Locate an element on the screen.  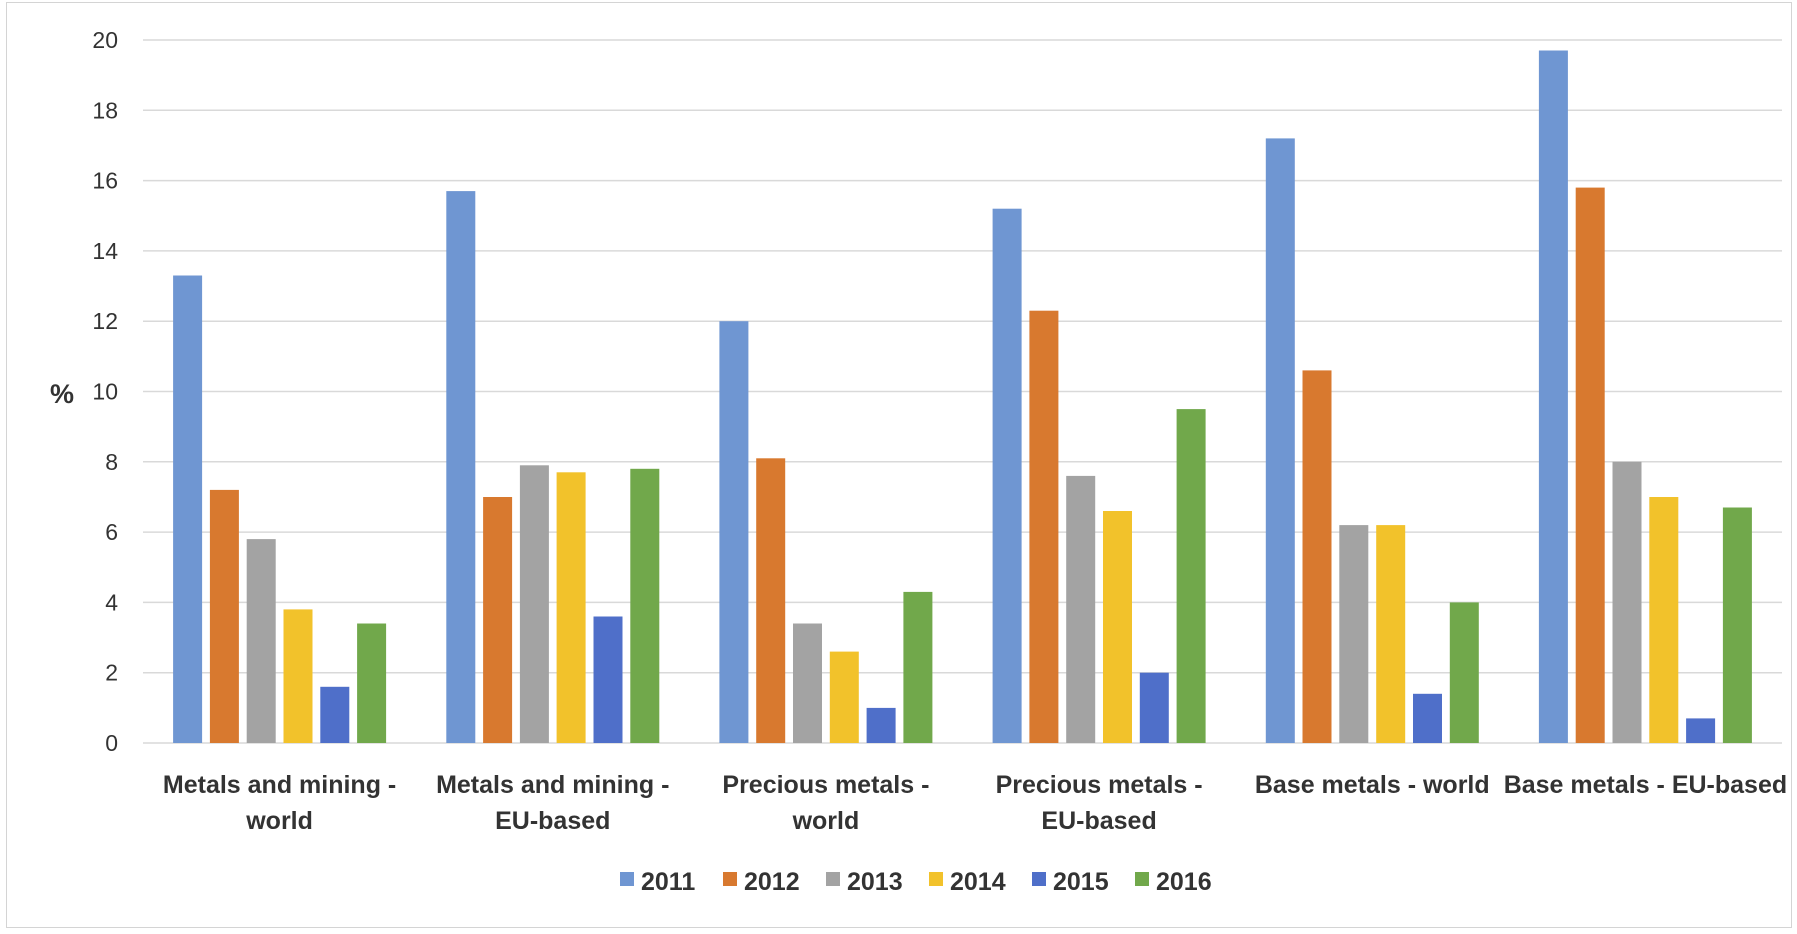
y-tick-label: 6 is located at coordinates (111, 532).